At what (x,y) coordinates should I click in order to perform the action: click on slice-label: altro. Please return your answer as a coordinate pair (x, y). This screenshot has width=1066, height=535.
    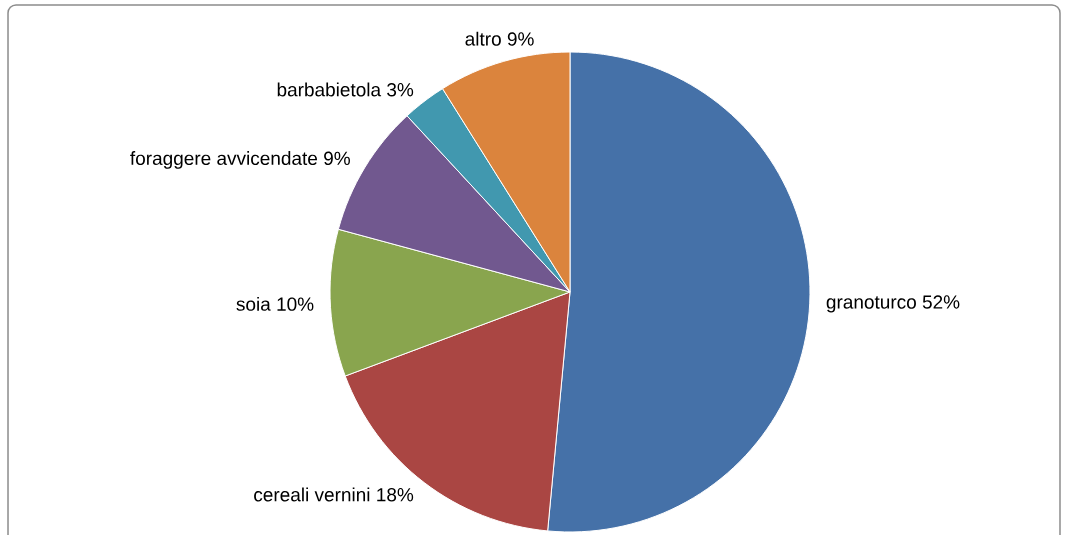
    Looking at the image, I should click on (483, 38).